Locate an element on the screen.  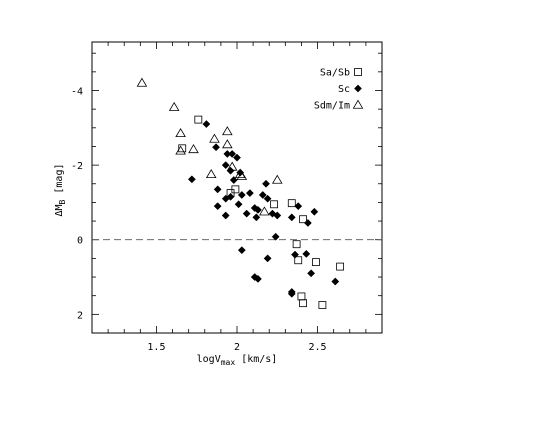
legend: Sa/Sb Sc Sdm/Im is located at coordinates (339, 90).